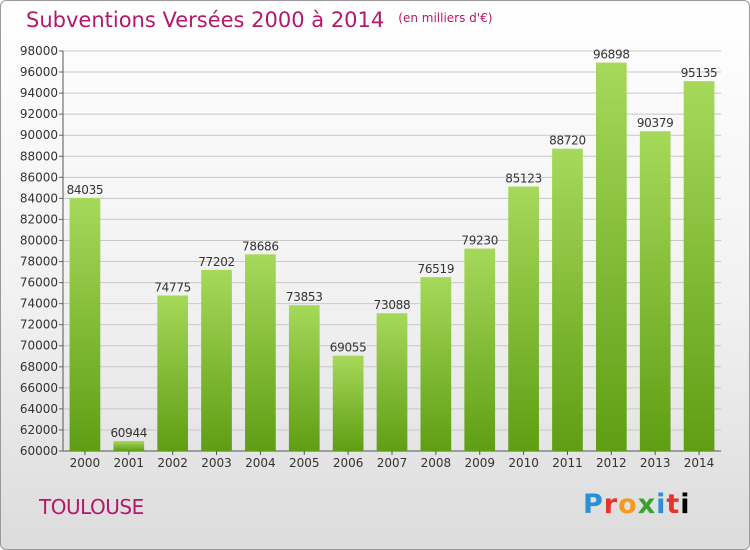  What do you see at coordinates (39, 325) in the screenshot?
I see `y-tick-label: 72000` at bounding box center [39, 325].